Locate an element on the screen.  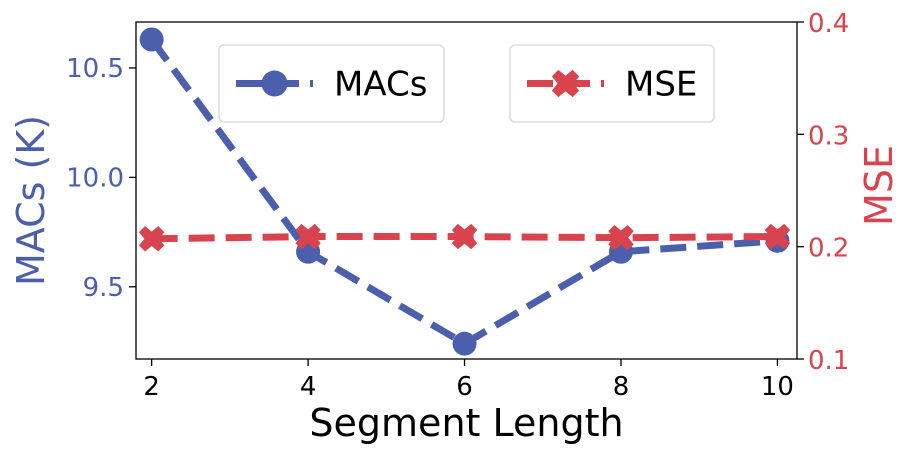
y-axis-right-title: MSE is located at coordinates (879, 185).